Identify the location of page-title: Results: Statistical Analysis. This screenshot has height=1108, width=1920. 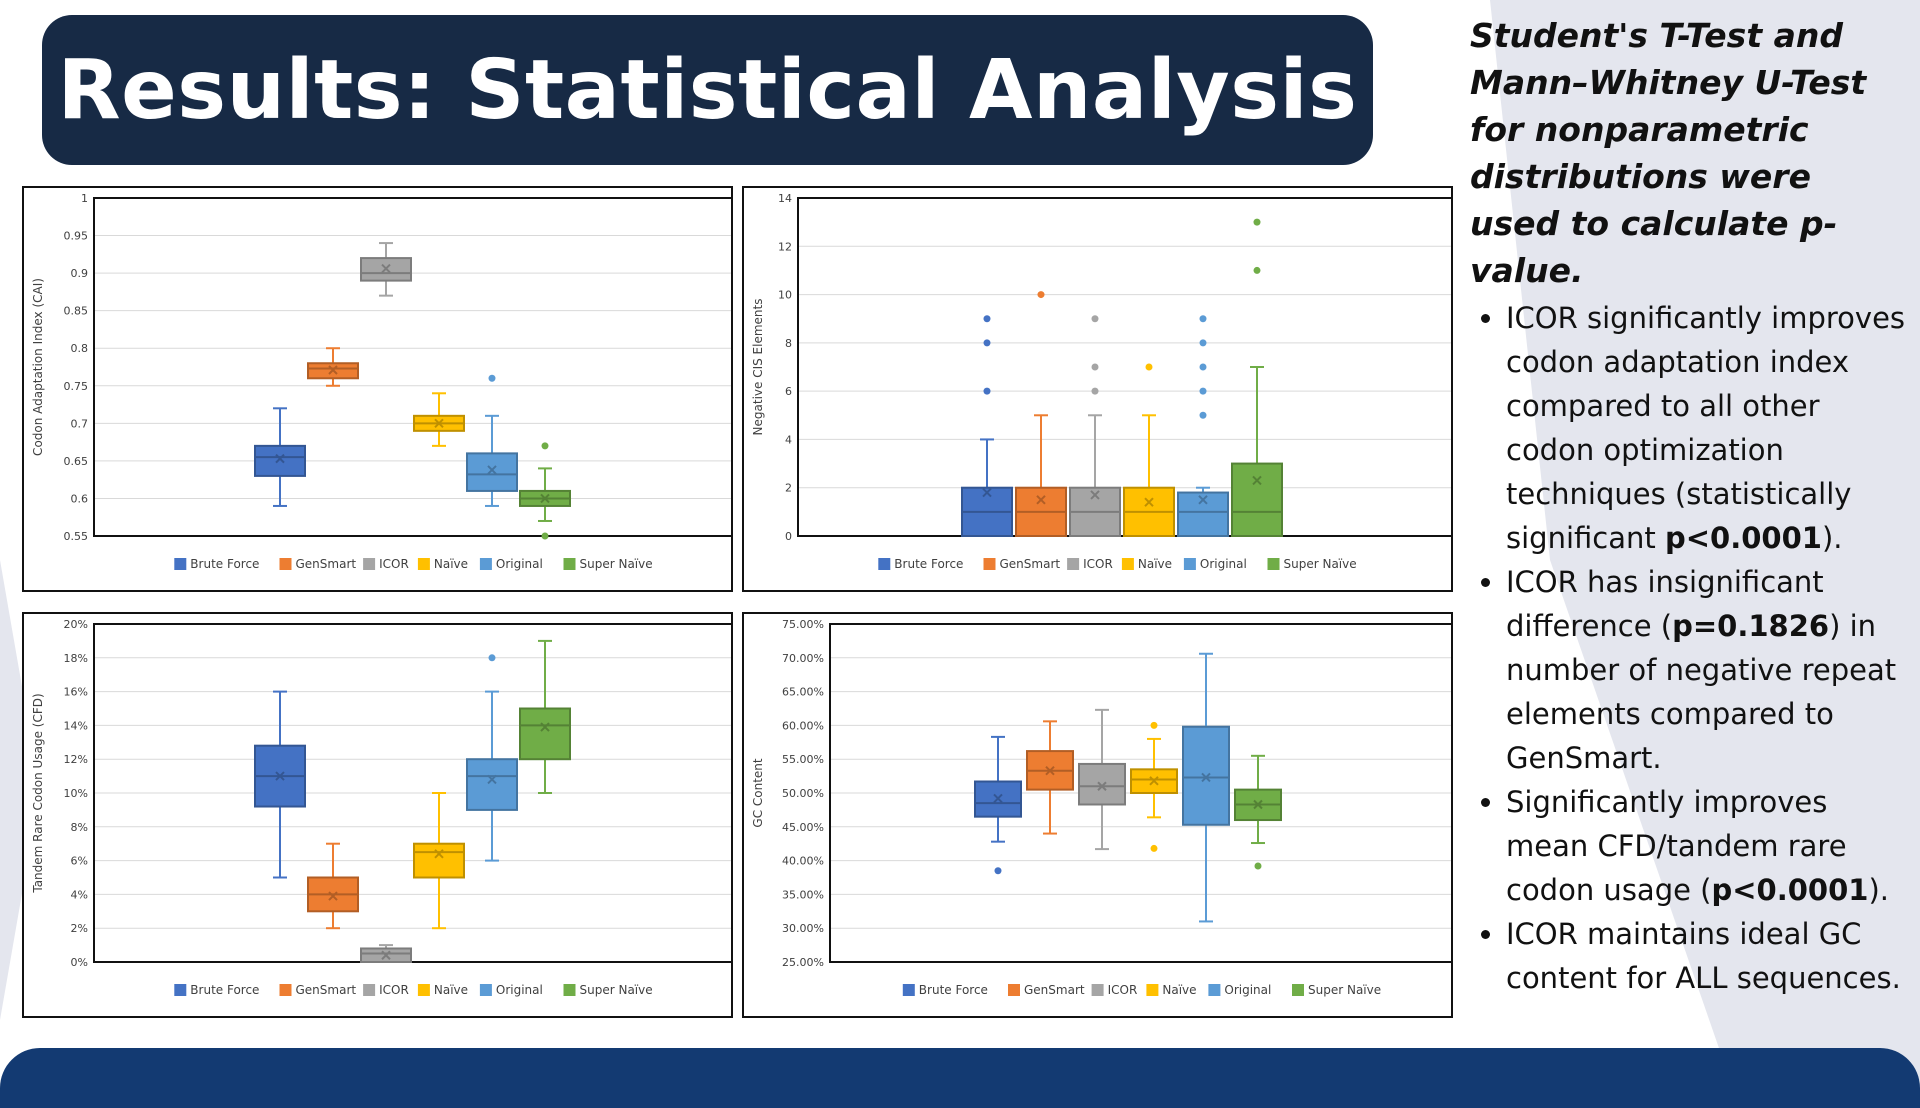
(707, 90).